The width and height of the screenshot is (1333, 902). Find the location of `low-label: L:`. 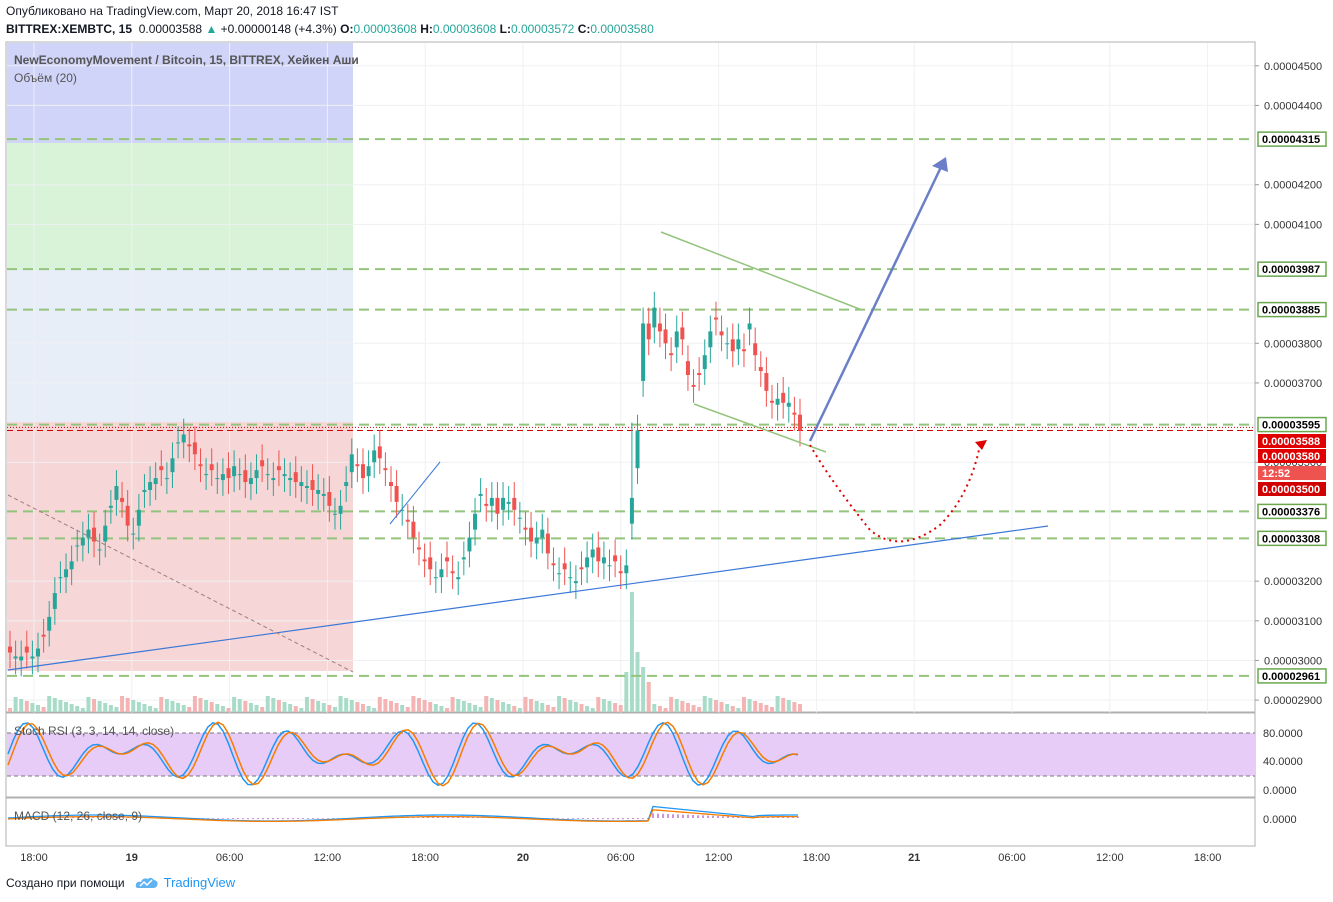

low-label: L: is located at coordinates (505, 29).